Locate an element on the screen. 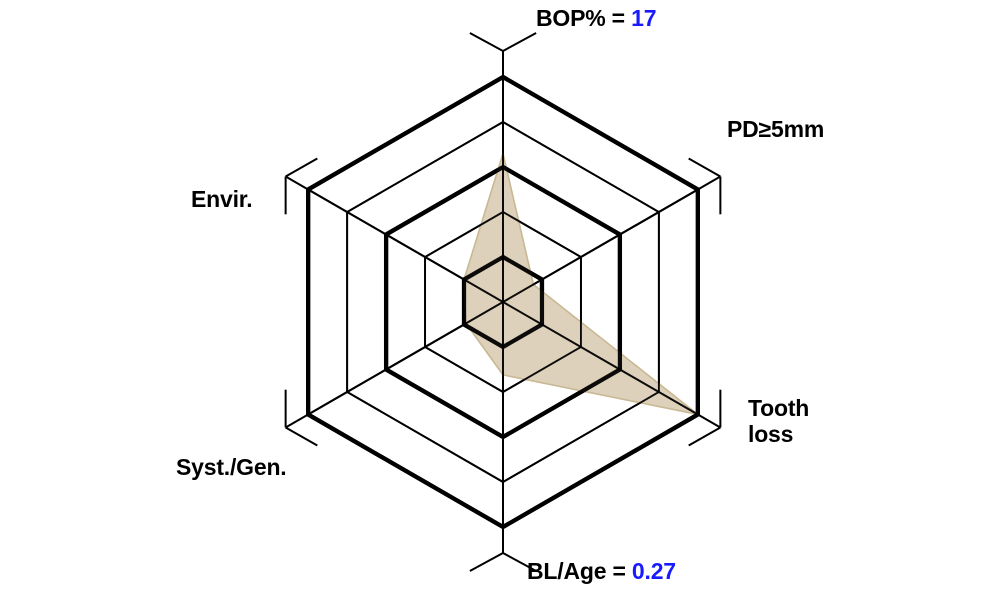 This screenshot has width=1000, height=600. radar-axis-bracket-pd-arm2 is located at coordinates (704, 167).